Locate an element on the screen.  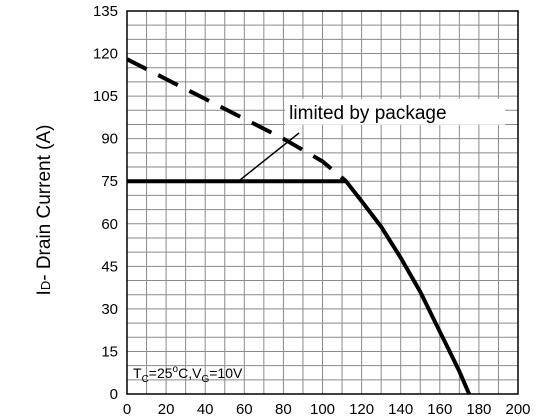
y-tick-label: 120 is located at coordinates (105, 54).